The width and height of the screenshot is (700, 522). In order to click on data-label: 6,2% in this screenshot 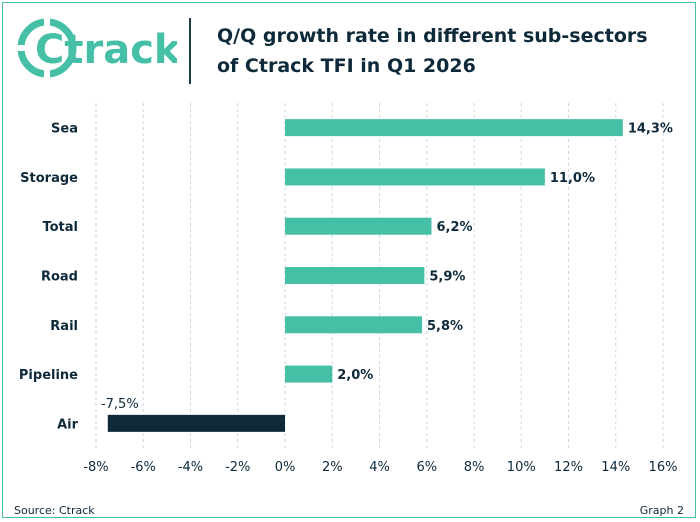, I will do `click(454, 227)`.